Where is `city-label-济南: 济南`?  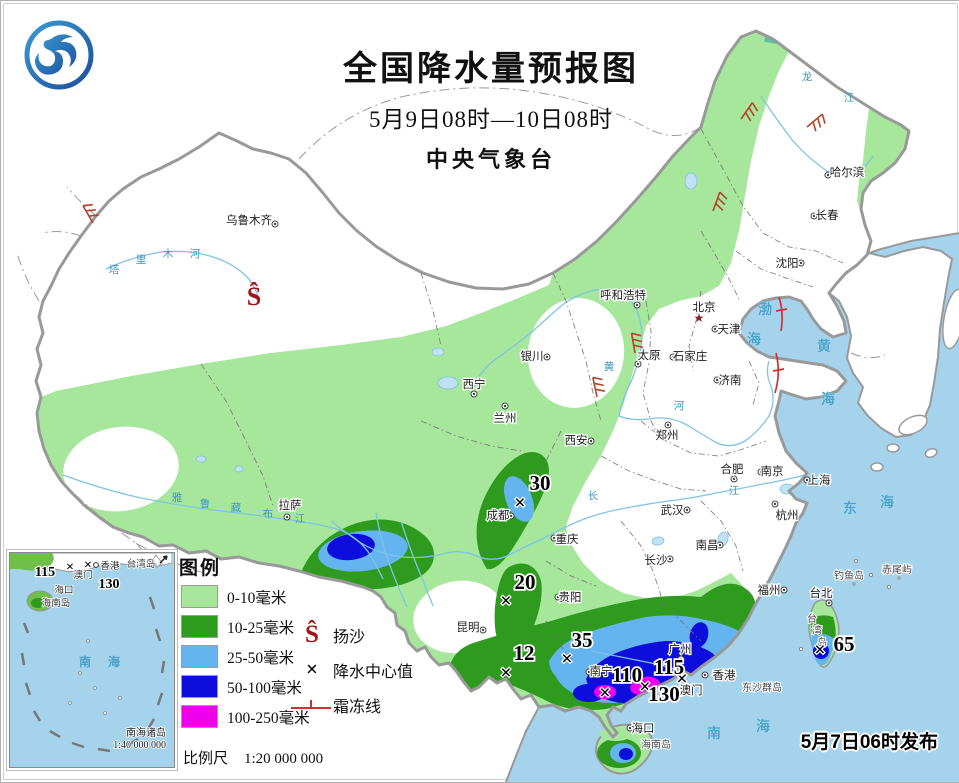 city-label-济南: 济南 is located at coordinates (730, 380).